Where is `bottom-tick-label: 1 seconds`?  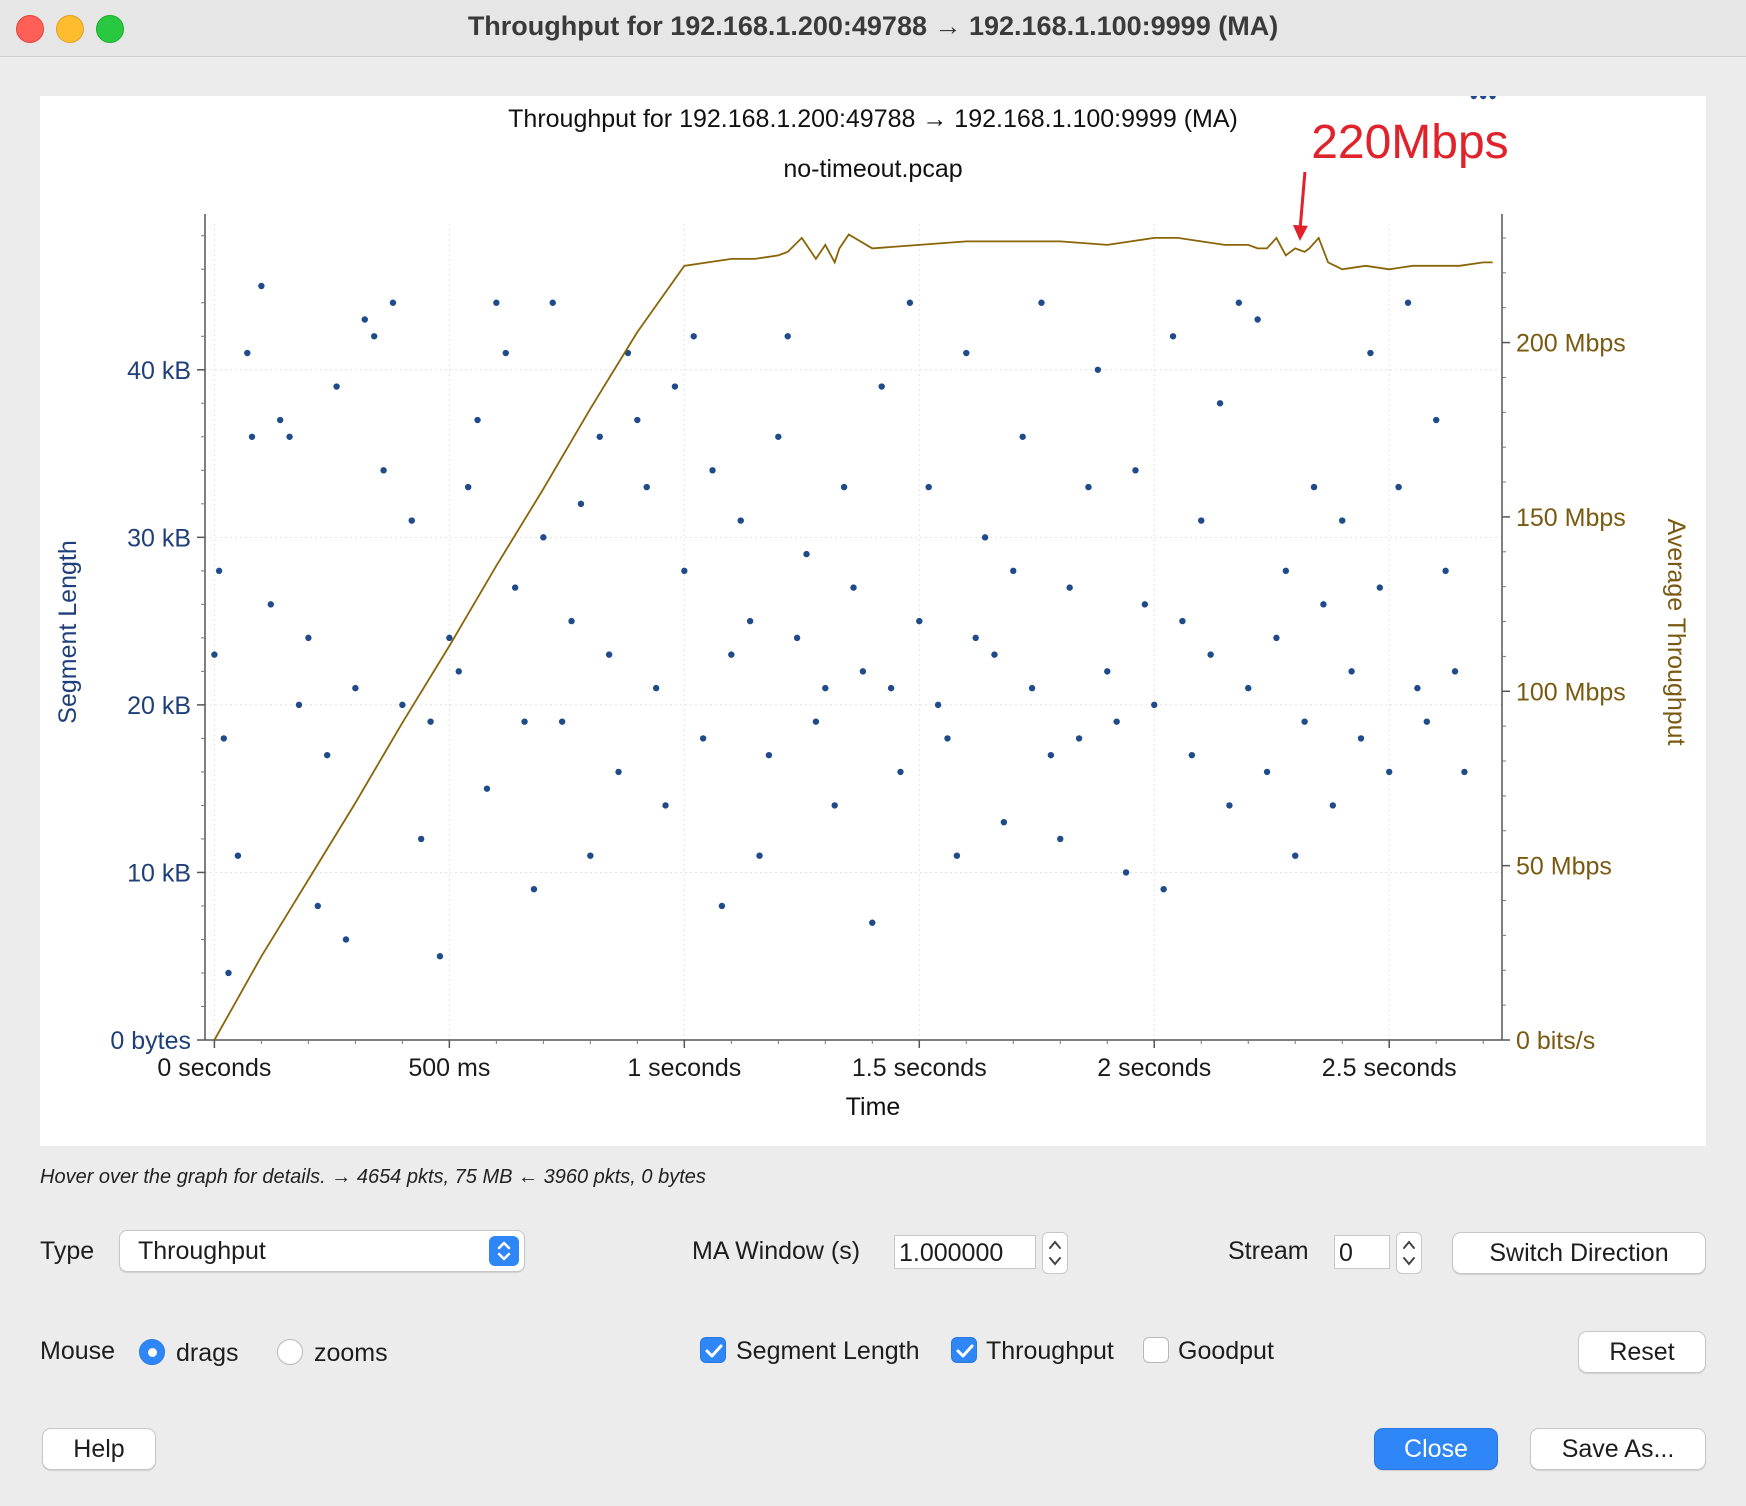 bottom-tick-label: 1 seconds is located at coordinates (684, 1068).